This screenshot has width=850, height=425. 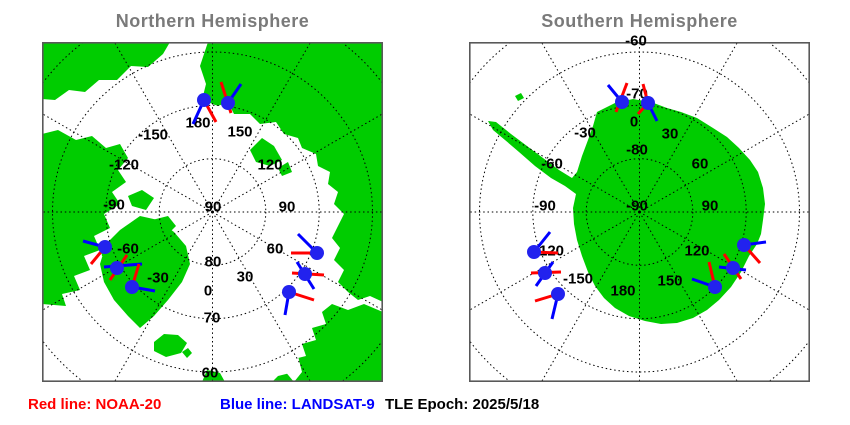 I want to click on southern-hemisphere-title: Southern Hemisphere, so click(x=639, y=21).